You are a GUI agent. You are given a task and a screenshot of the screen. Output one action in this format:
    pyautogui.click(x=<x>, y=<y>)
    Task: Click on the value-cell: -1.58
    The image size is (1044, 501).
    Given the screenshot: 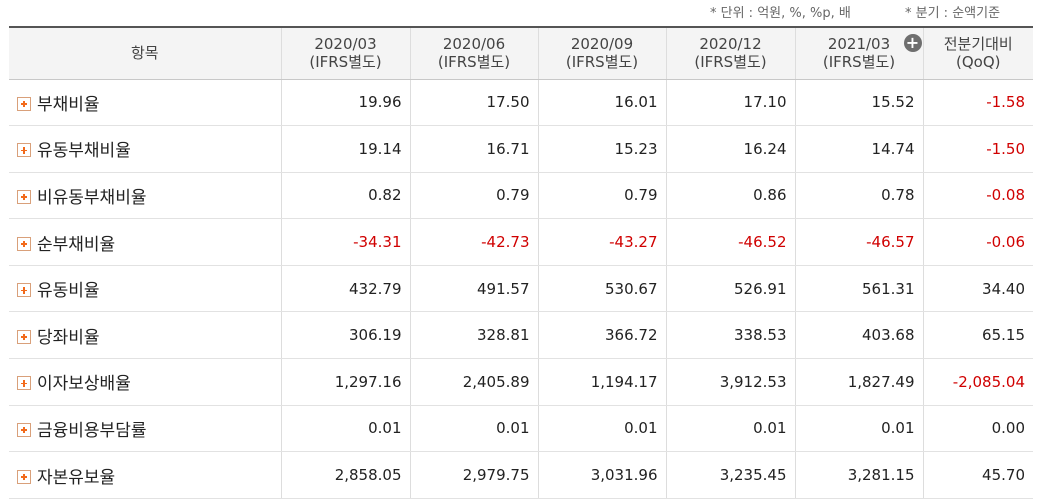 What is the action you would take?
    pyautogui.click(x=977, y=103)
    